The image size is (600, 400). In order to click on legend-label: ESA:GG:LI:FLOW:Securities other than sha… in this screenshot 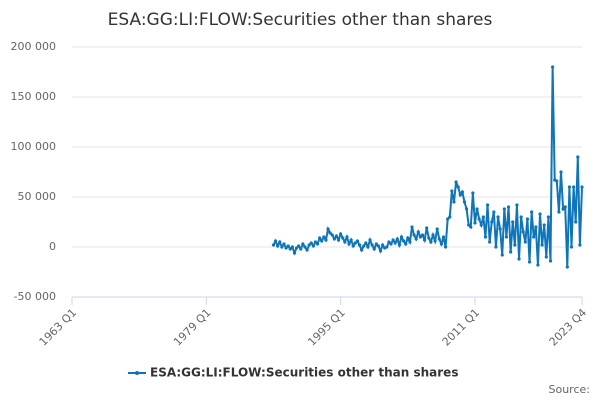, I will do `click(304, 373)`.